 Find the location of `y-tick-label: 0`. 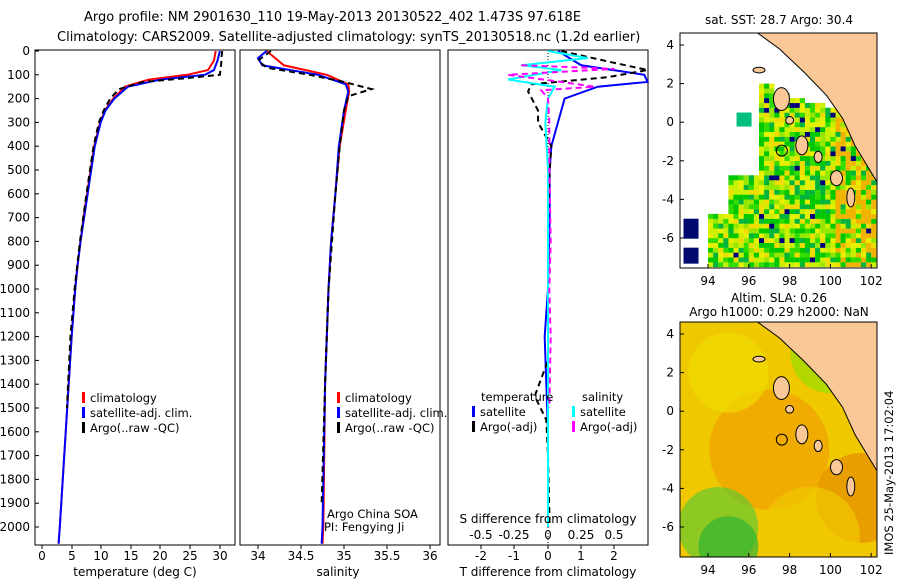

y-tick-label: 0 is located at coordinates (26, 51).